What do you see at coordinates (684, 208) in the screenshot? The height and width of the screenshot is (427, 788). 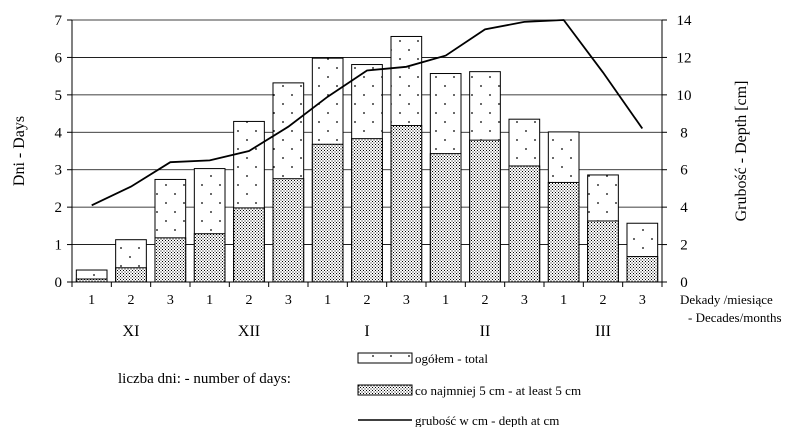 I see `right-tick-label: 4` at bounding box center [684, 208].